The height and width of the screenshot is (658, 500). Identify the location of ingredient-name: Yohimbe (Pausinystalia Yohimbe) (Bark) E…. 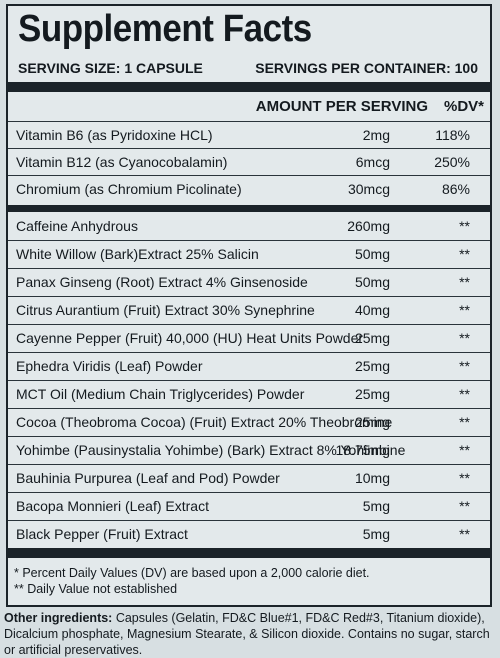
(211, 450).